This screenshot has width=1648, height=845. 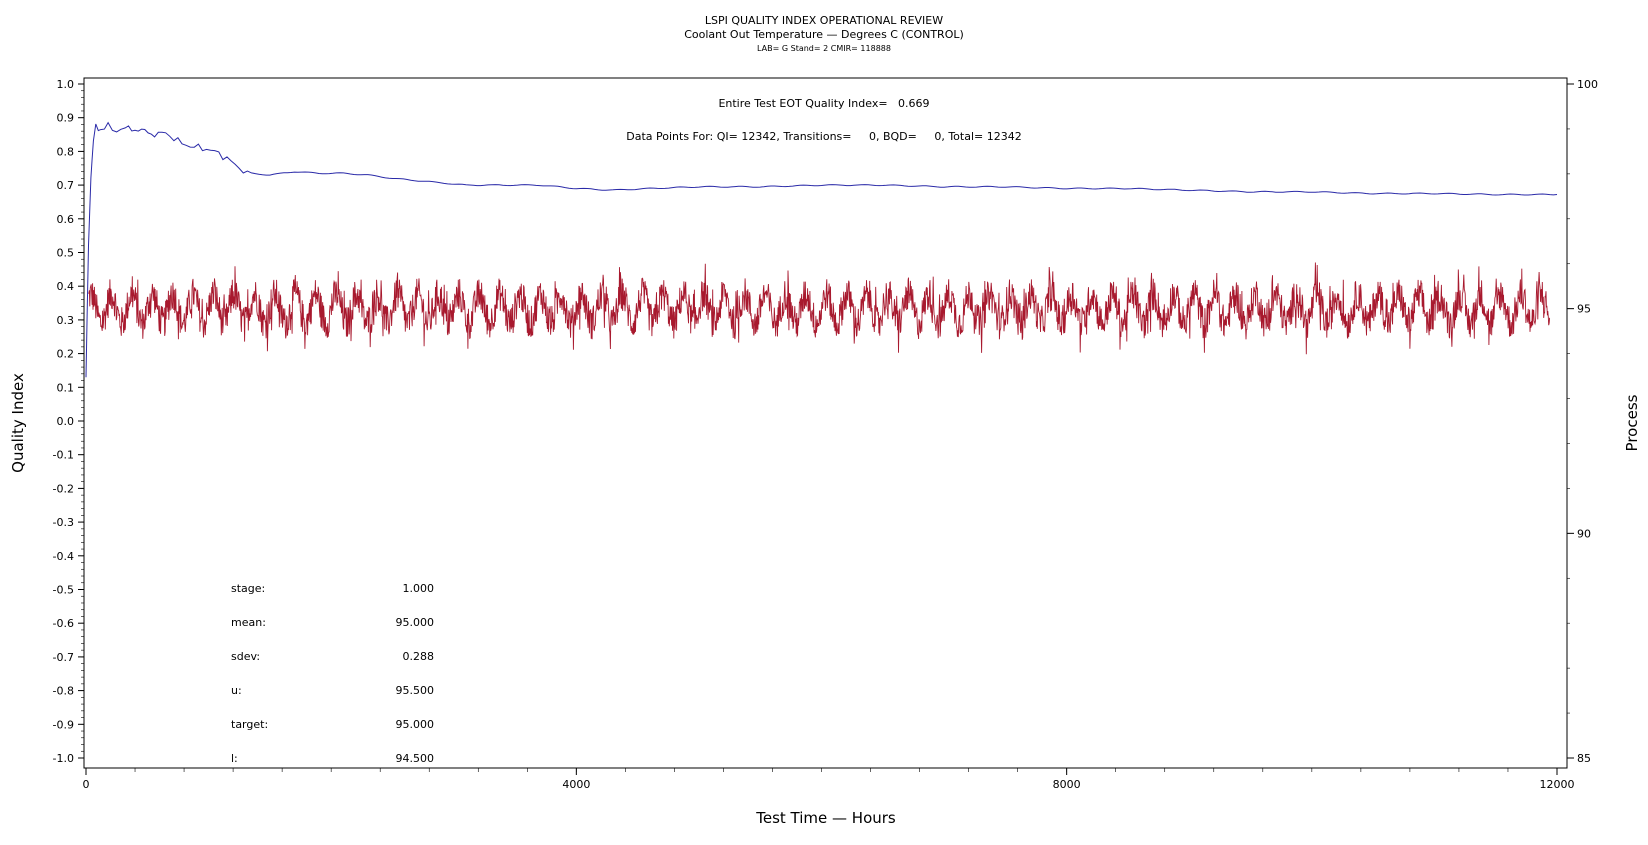 I want to click on y-tick-label: -0.1, so click(x=63, y=455).